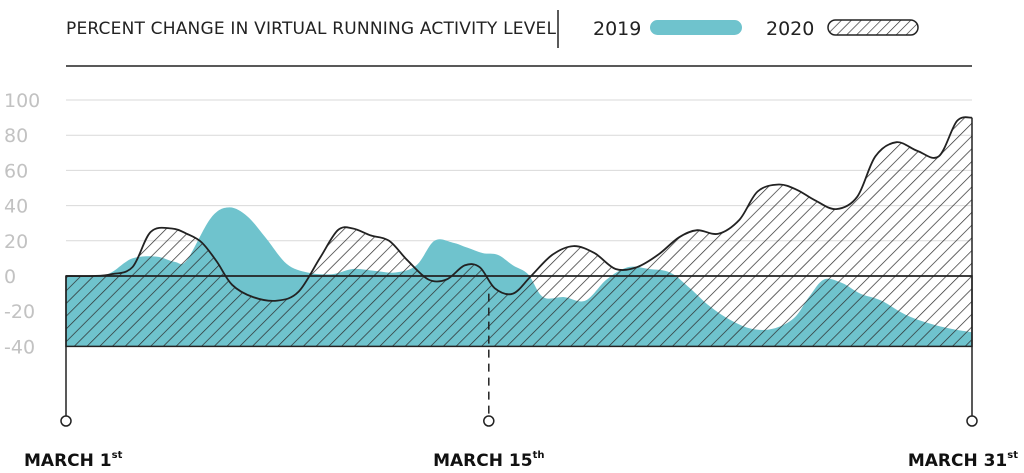  I want to click on y-tick-label: 40, so click(16, 207).